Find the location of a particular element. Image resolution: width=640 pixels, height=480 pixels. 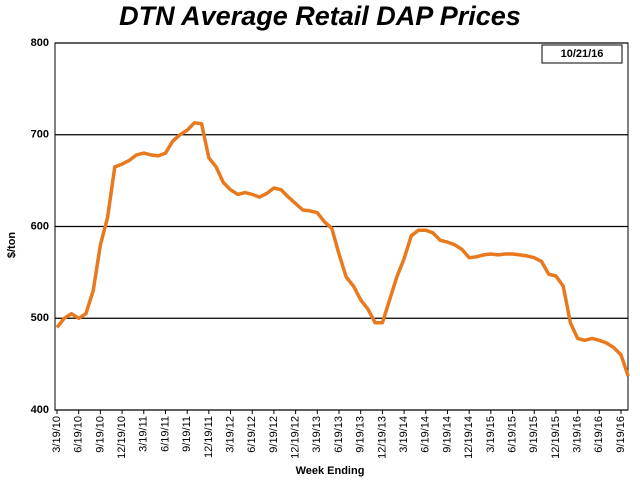

x-tick-label: 12/19/11 is located at coordinates (209, 437).